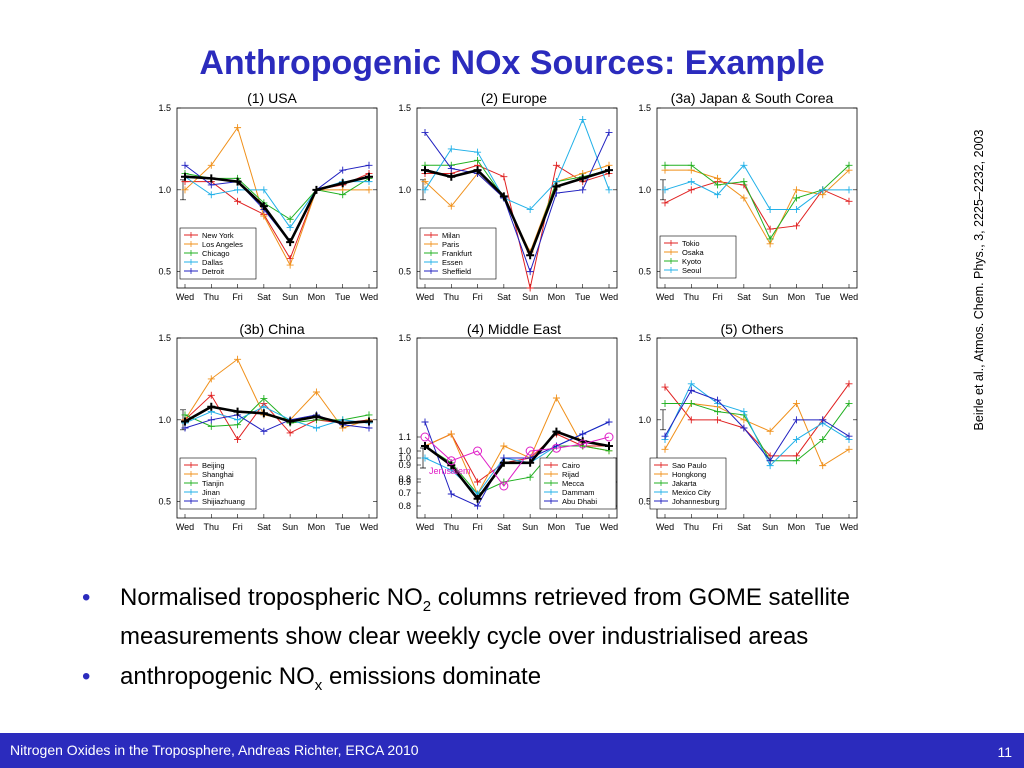 Image resolution: width=1024 pixels, height=768 pixels. I want to click on inset-y-tick-label: 0.7, so click(404, 493).